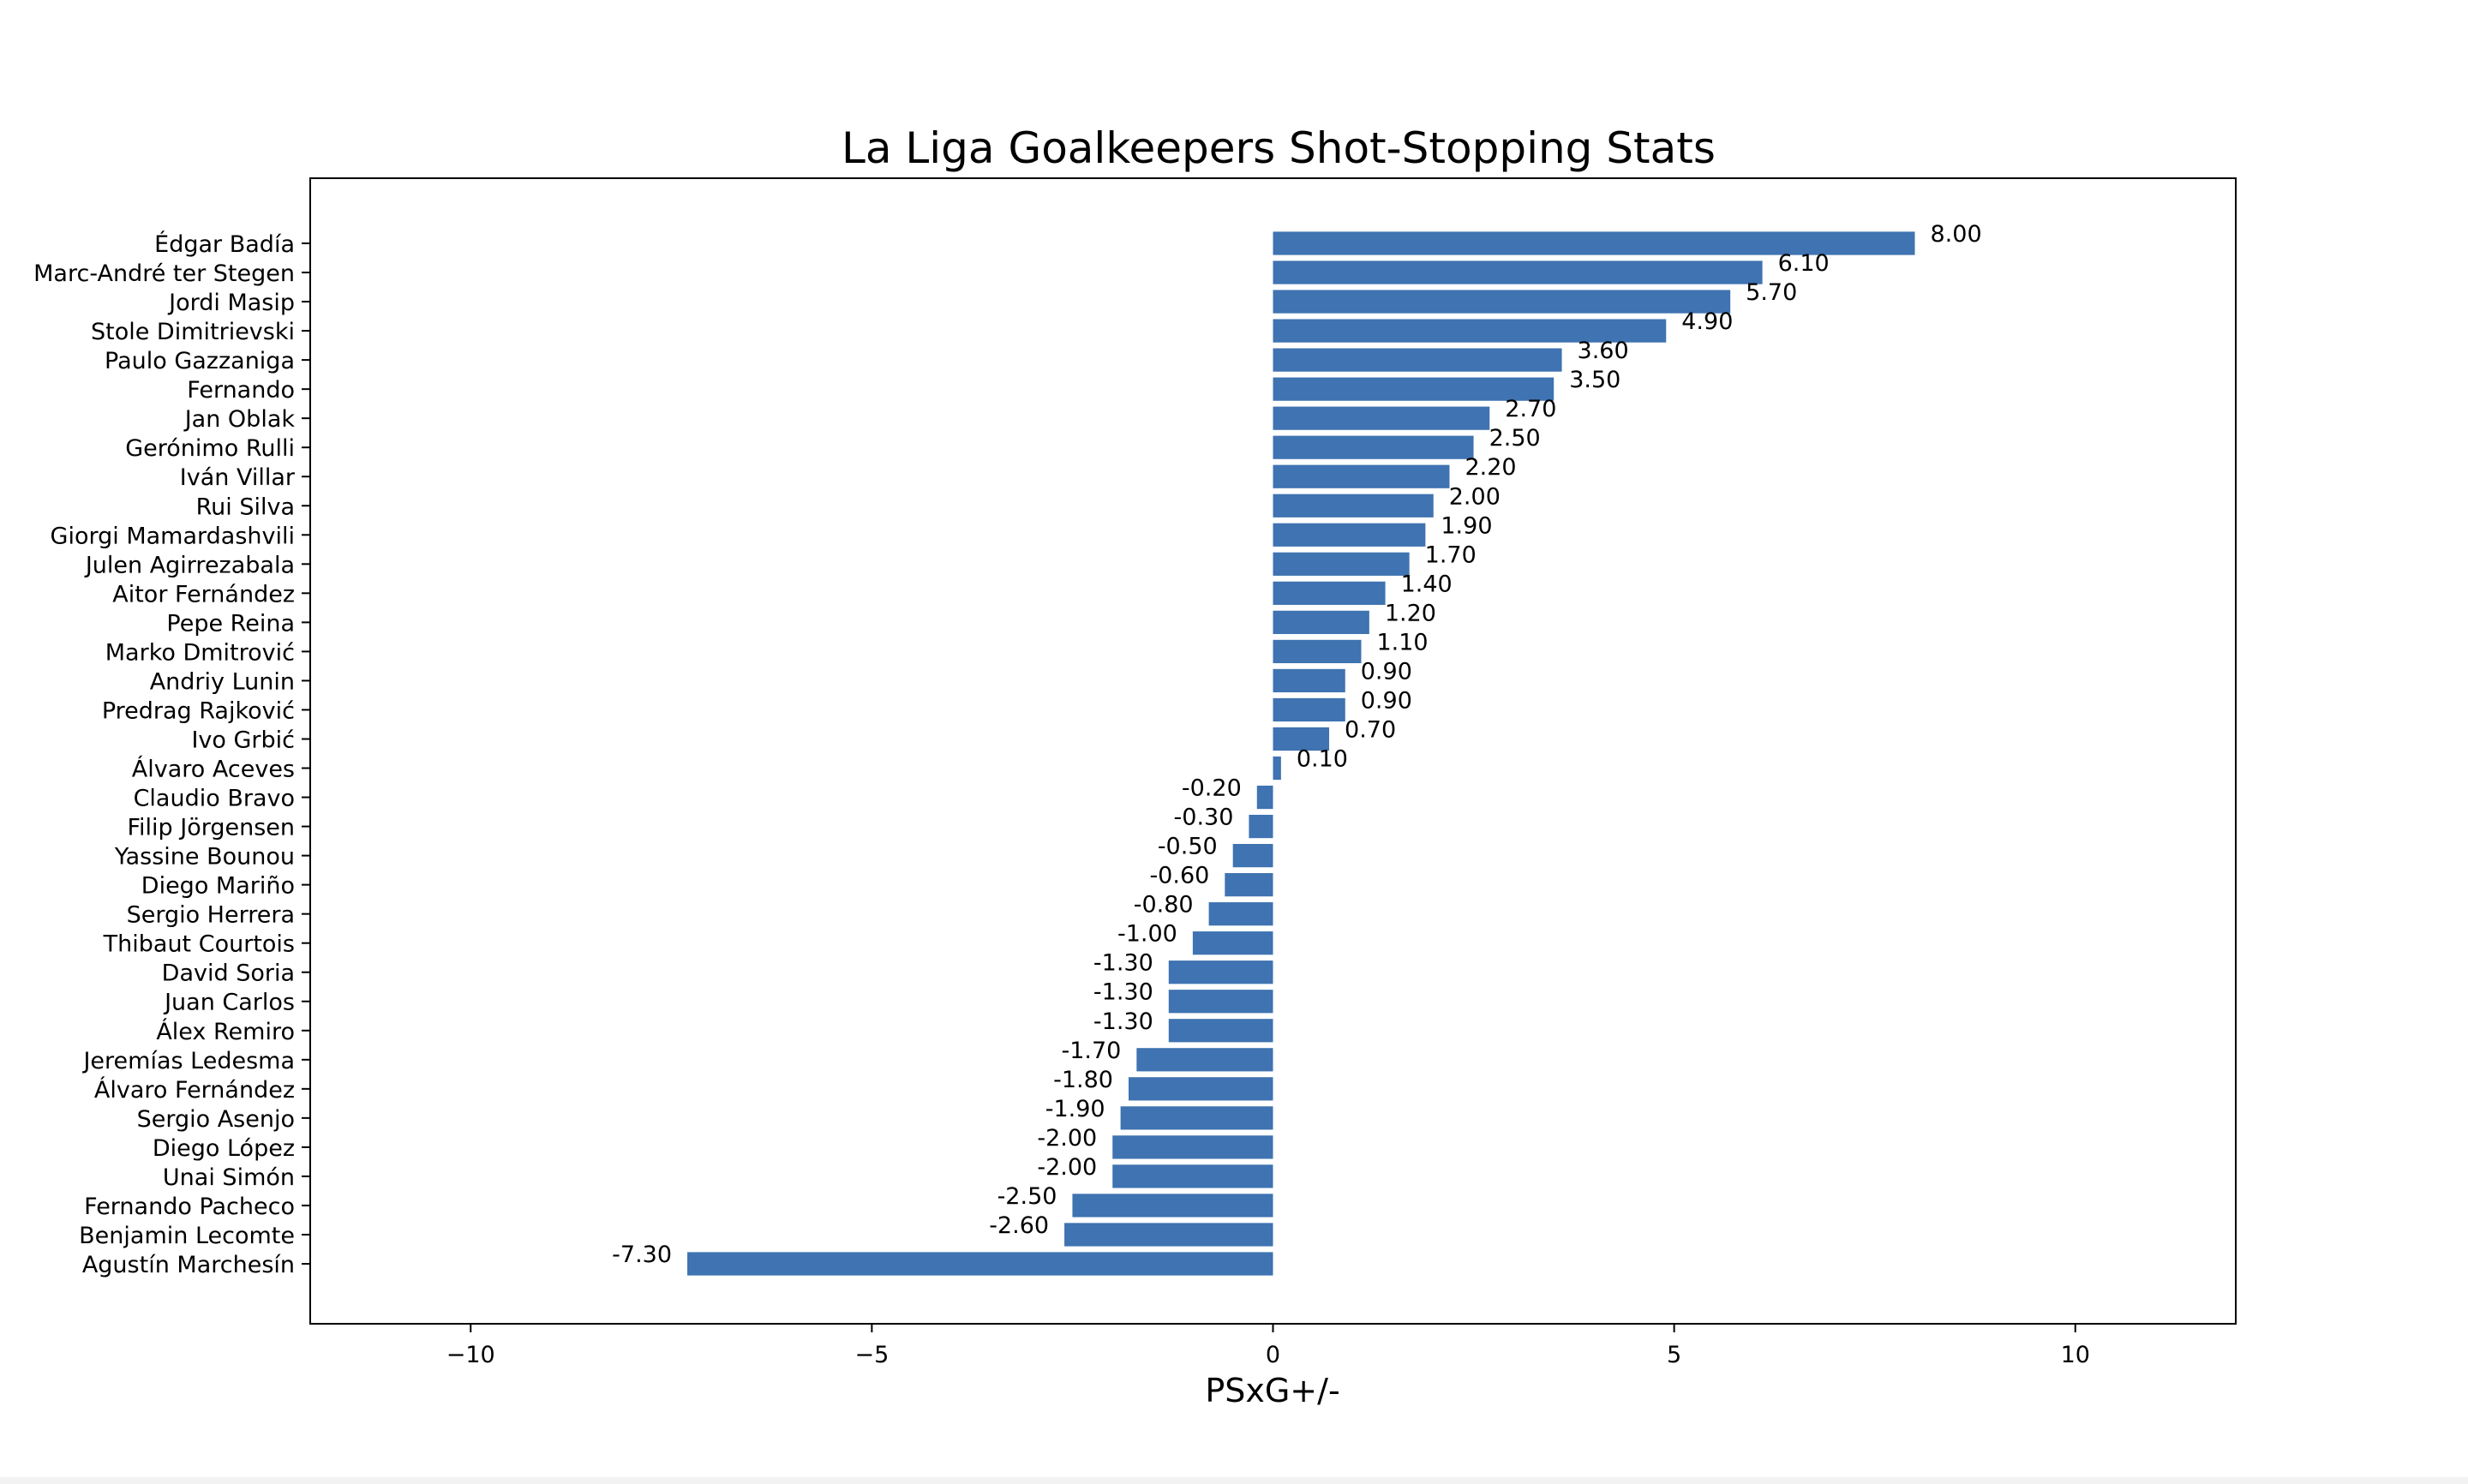 The height and width of the screenshot is (1484, 2468). Describe the element at coordinates (1370, 729) in the screenshot. I see `value-label: 0.70` at that location.